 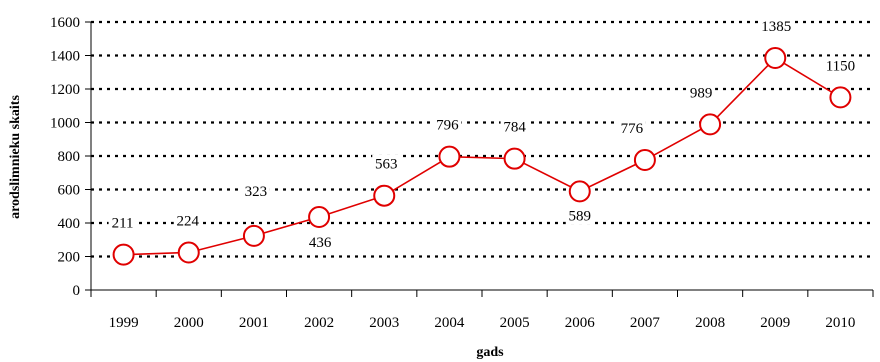 What do you see at coordinates (69, 191) in the screenshot?
I see `y-tick-label: 600` at bounding box center [69, 191].